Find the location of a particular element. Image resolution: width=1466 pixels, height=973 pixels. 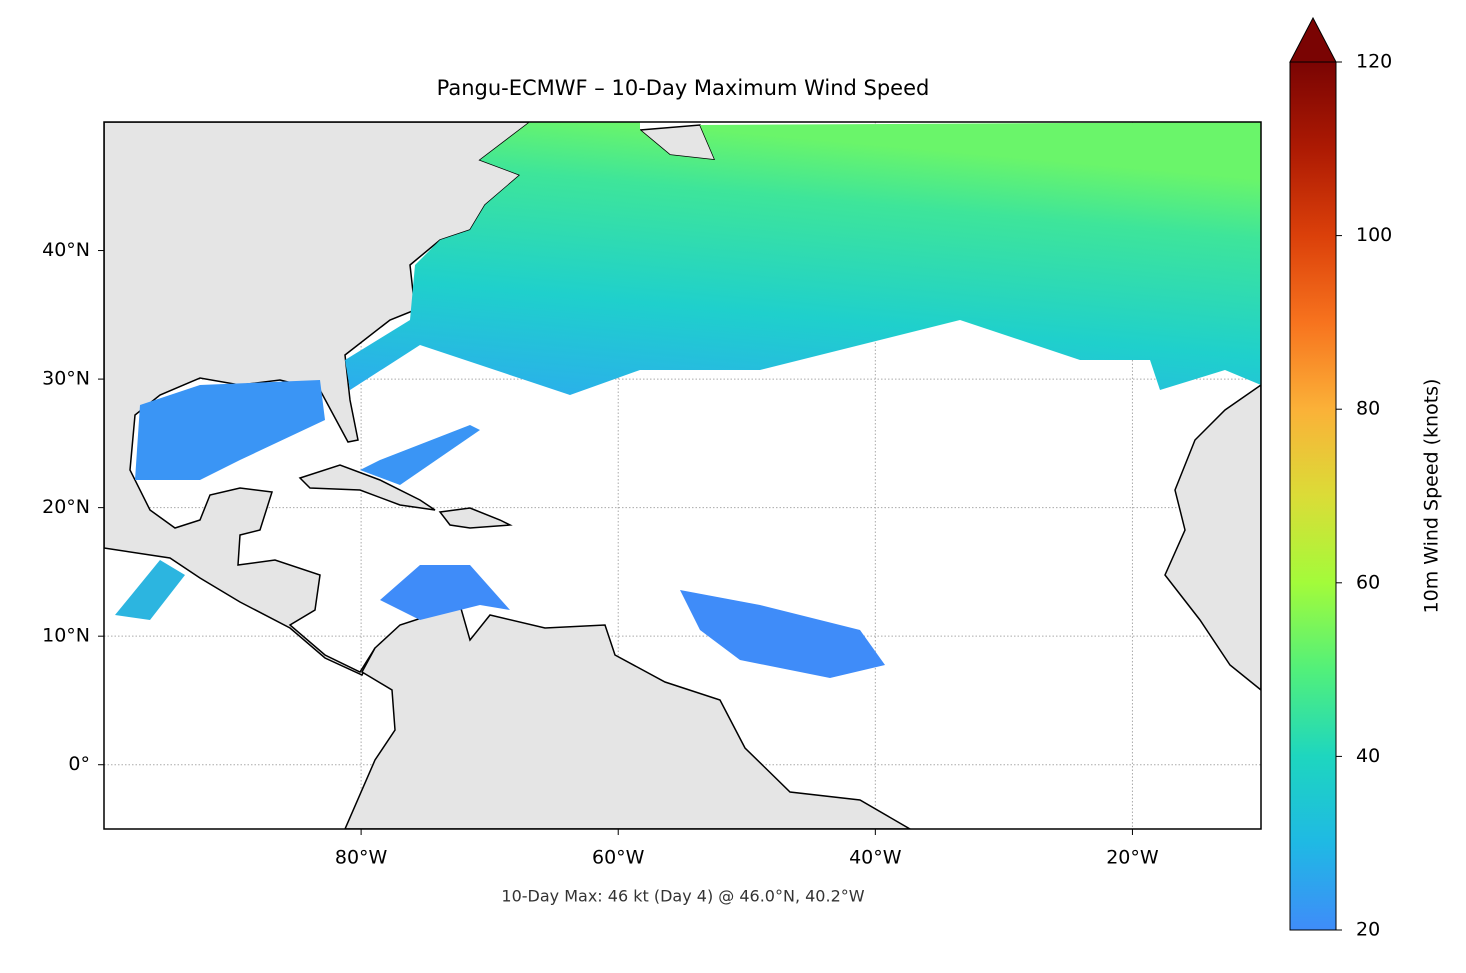

colorbar is located at coordinates (1313, 496).